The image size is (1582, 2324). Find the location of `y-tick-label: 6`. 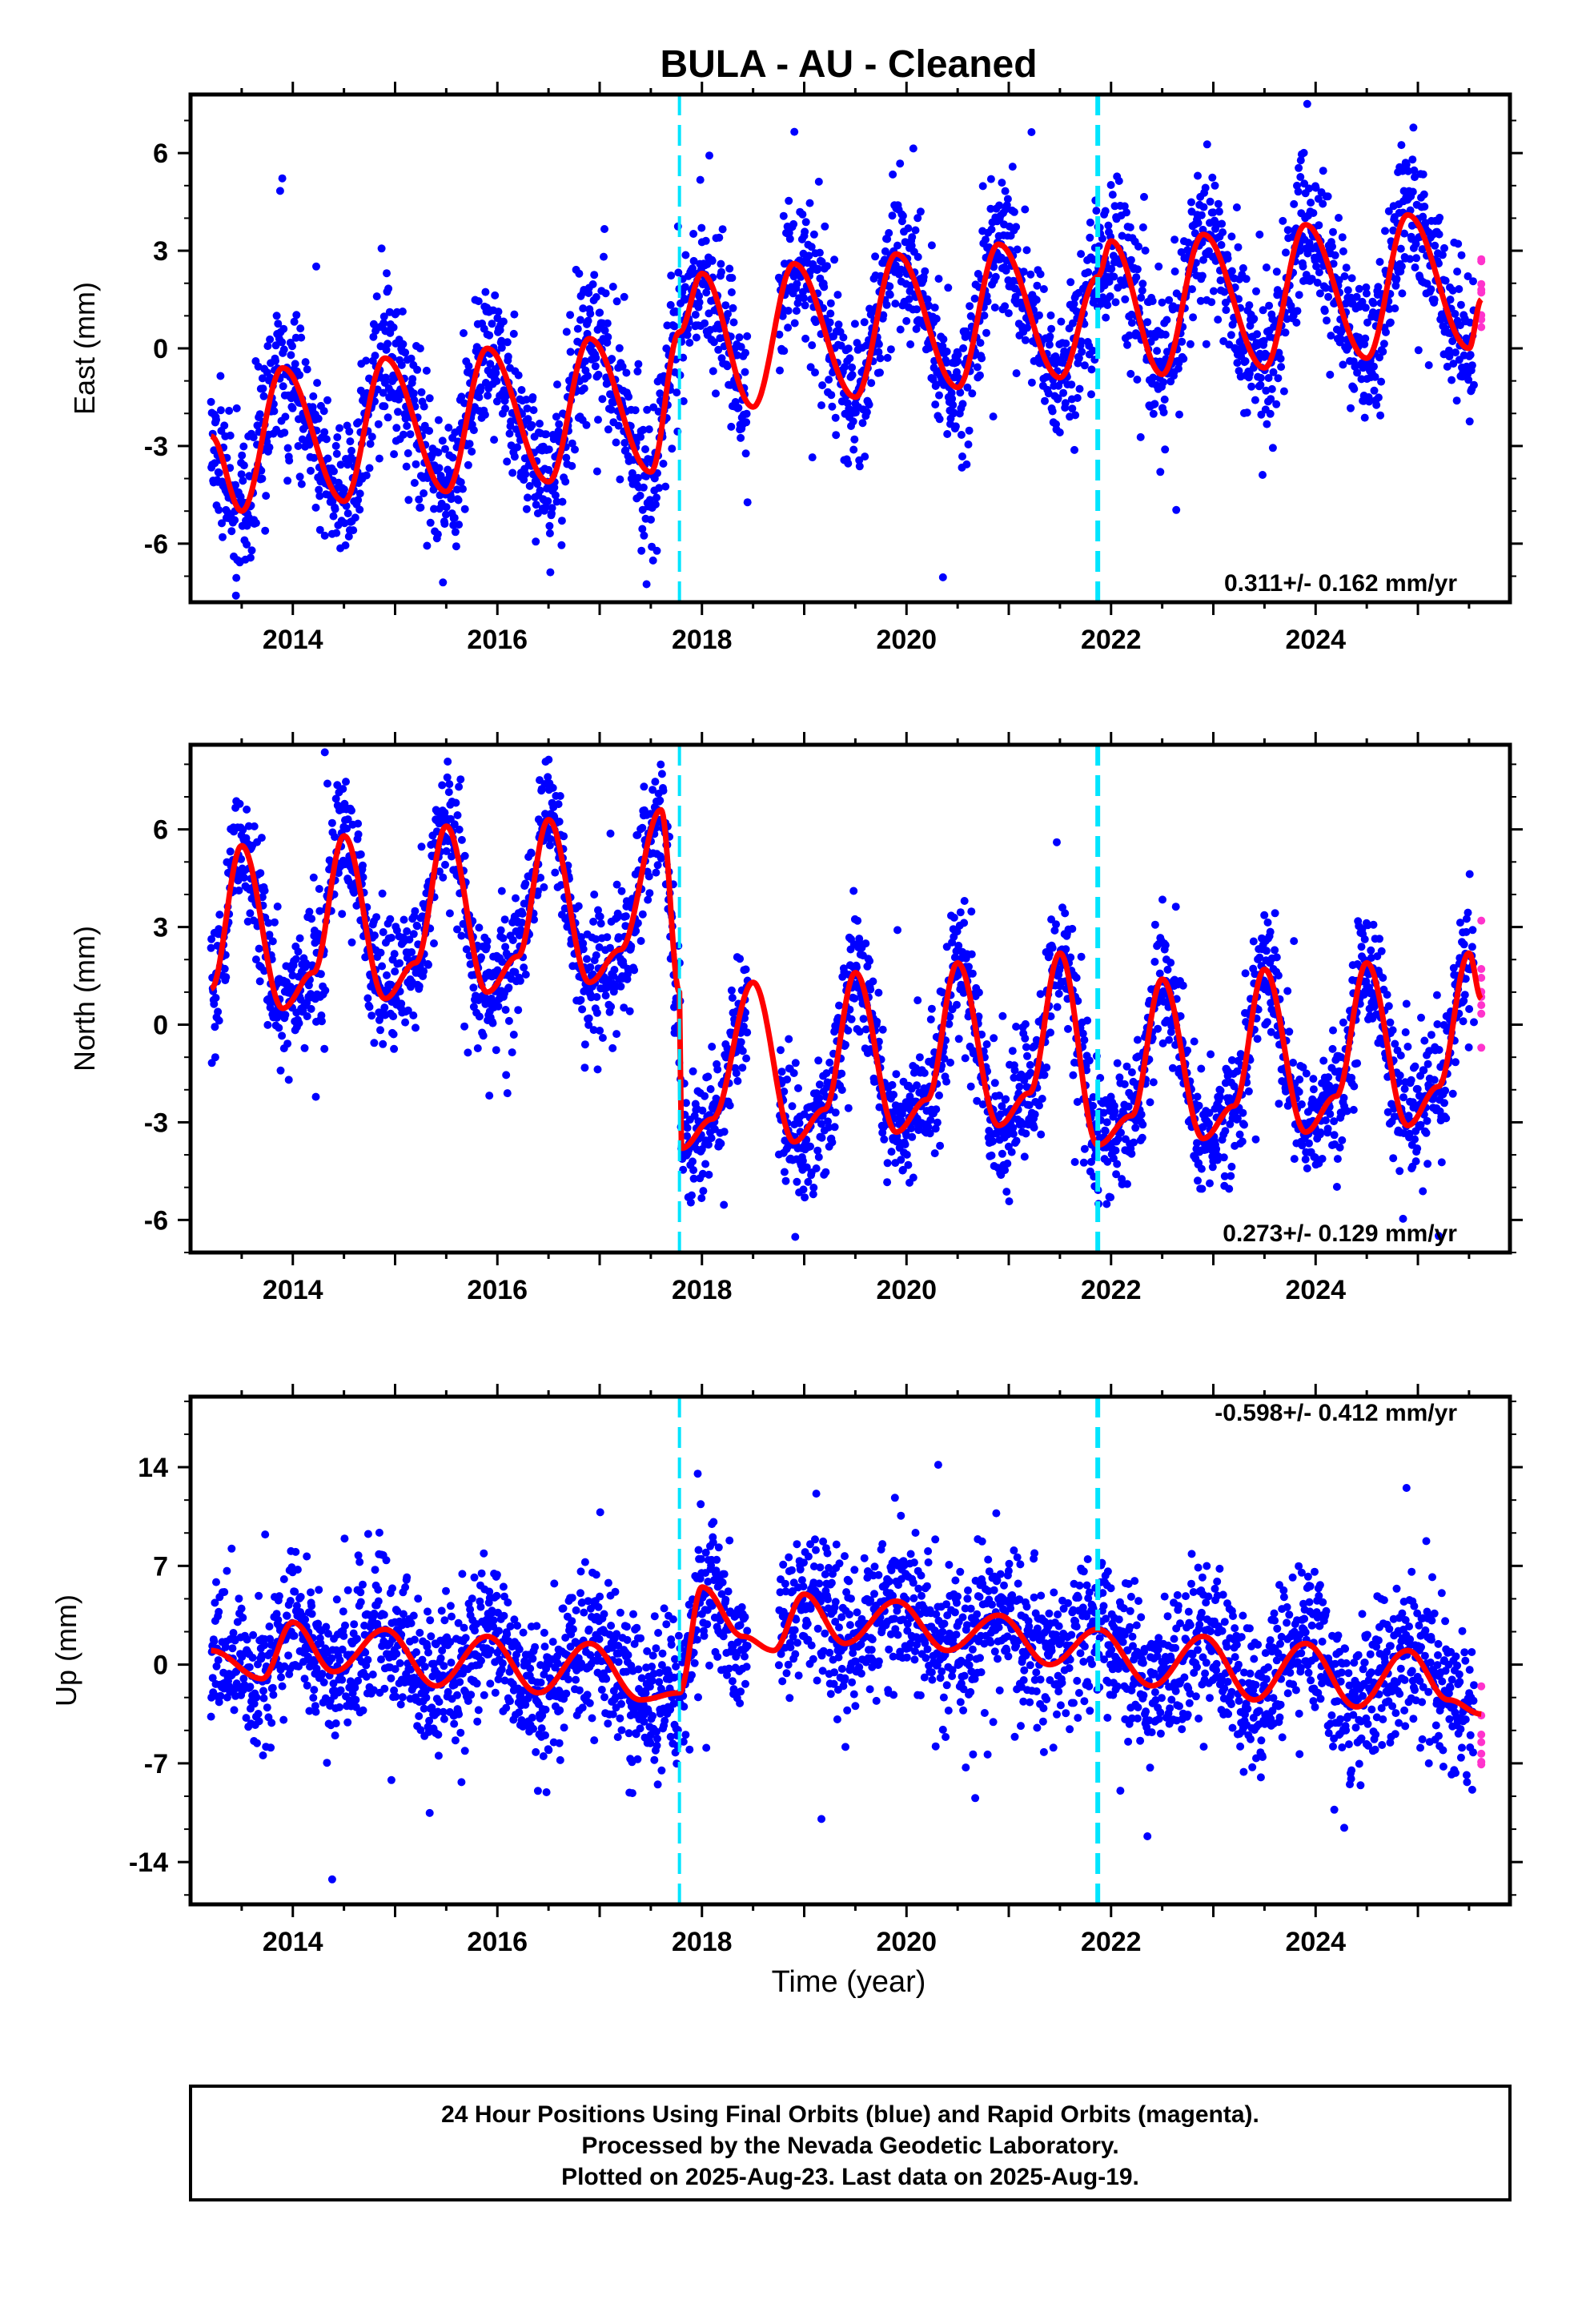

y-tick-label: 6 is located at coordinates (161, 154).